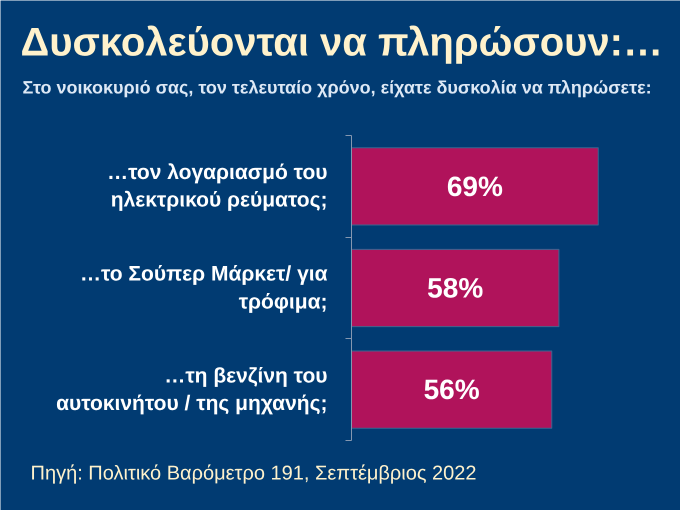 This screenshot has width=680, height=510. Describe the element at coordinates (217, 186) in the screenshot. I see `y-tick-label: …τον λογαριασμό του ηλεκτρικού ρεύματος;` at that location.